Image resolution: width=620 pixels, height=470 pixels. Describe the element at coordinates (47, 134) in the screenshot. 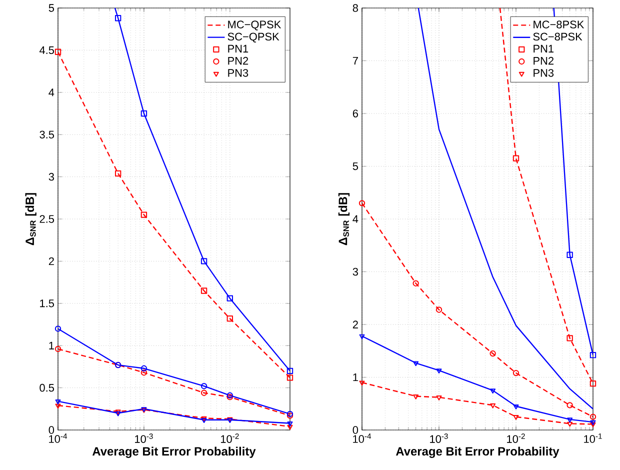

I see `y-tick-label: 3.5` at that location.